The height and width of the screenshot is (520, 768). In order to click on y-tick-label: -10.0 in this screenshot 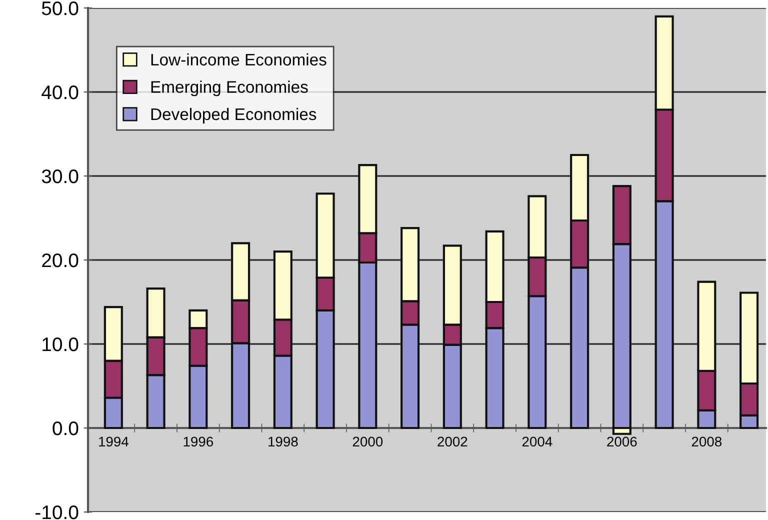, I will do `click(57, 512)`.